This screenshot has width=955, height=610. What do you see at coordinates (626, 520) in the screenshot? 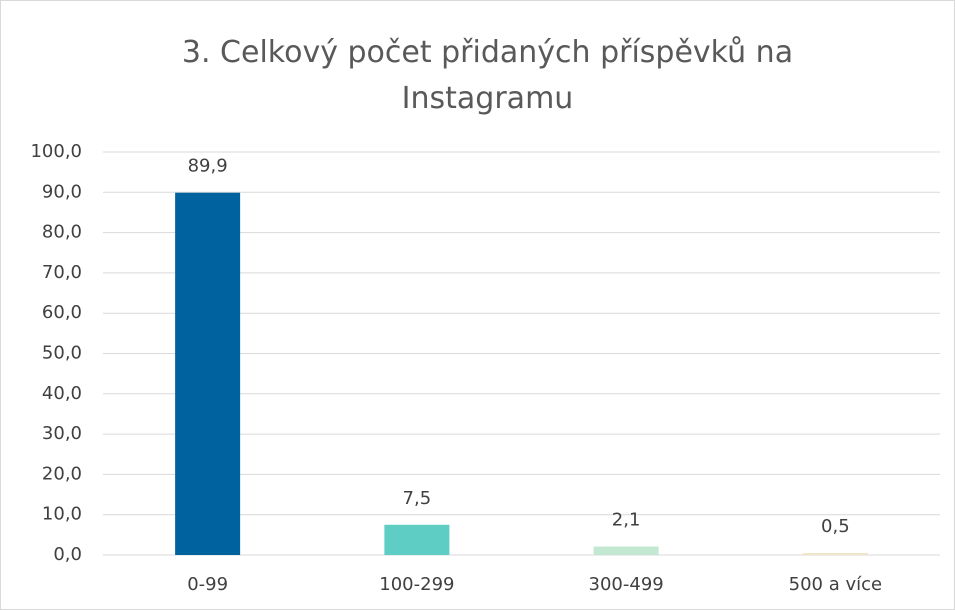
I see `data-label: 2,1` at bounding box center [626, 520].